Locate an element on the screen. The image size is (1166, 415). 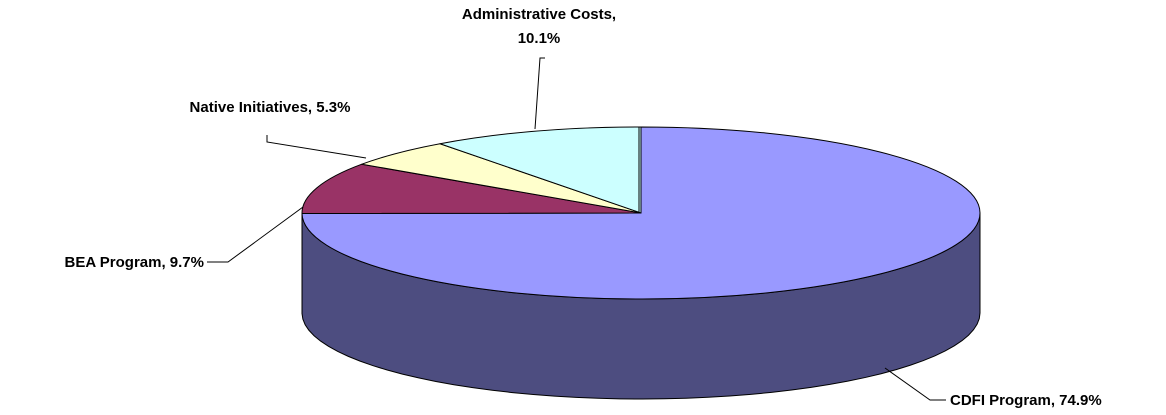
slice-bea-program-top is located at coordinates (471, 189).